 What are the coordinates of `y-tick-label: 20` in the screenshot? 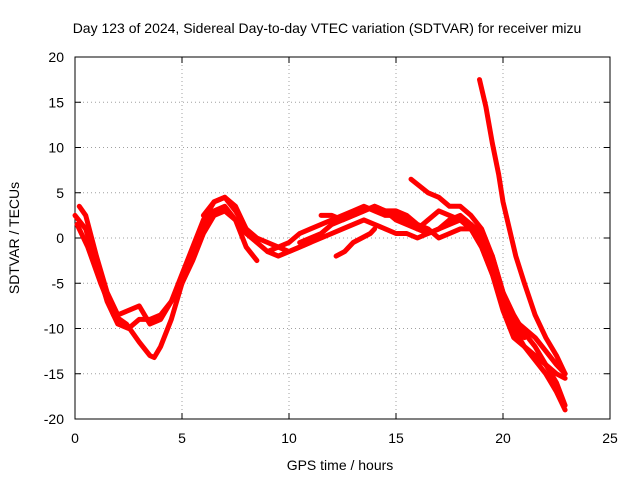 It's located at (56, 57).